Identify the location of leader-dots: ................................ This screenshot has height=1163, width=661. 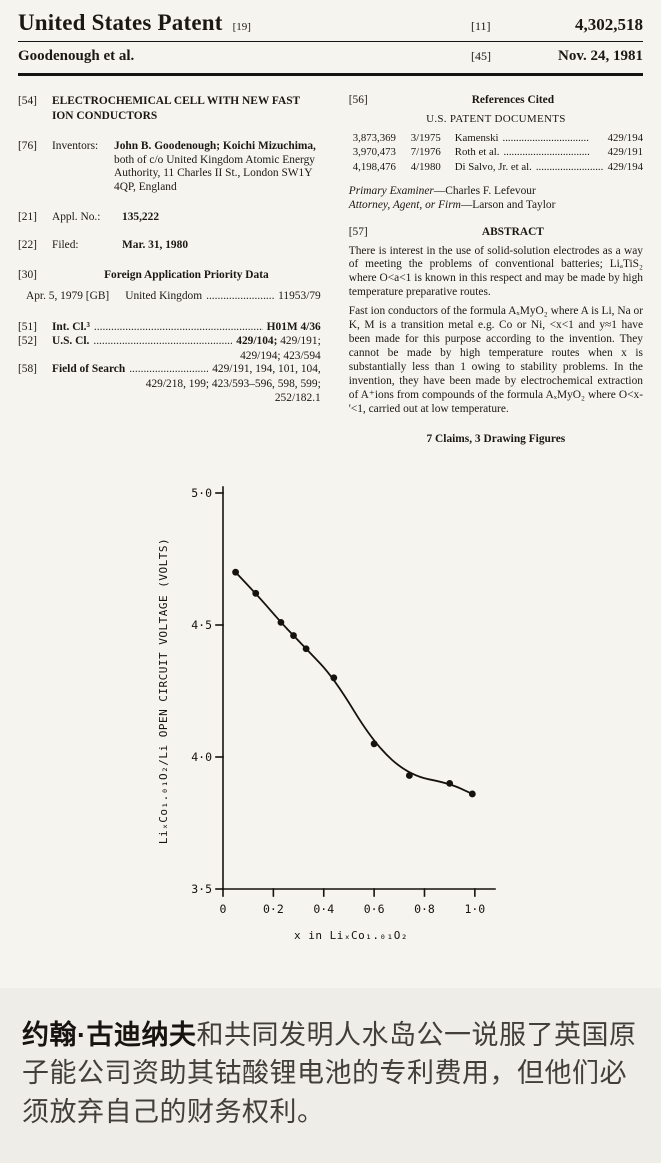
(240, 296).